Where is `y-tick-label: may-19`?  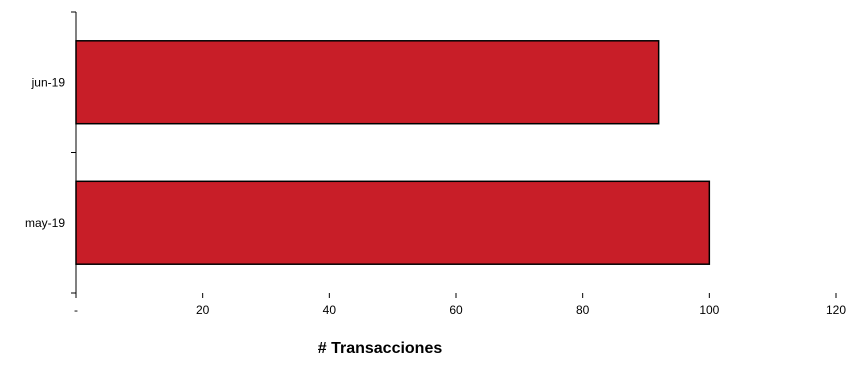
y-tick-label: may-19 is located at coordinates (45, 223).